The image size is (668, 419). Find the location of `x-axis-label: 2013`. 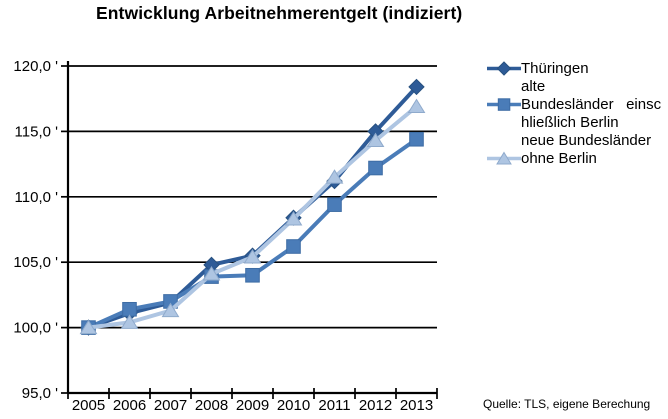

x-axis-label: 2013 is located at coordinates (416, 405).